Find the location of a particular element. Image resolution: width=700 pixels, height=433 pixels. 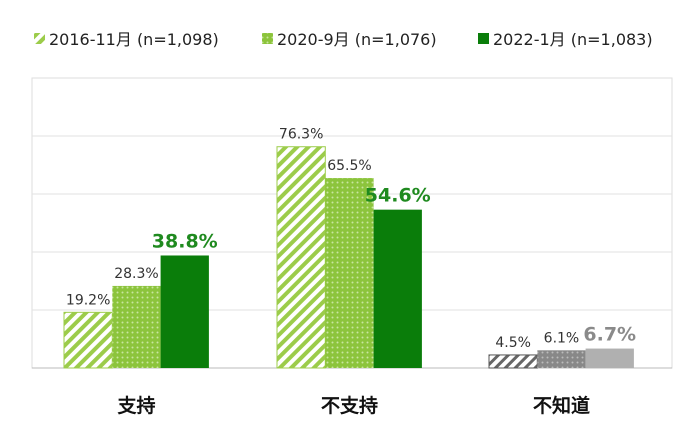

data-label: 38.8% is located at coordinates (185, 241).